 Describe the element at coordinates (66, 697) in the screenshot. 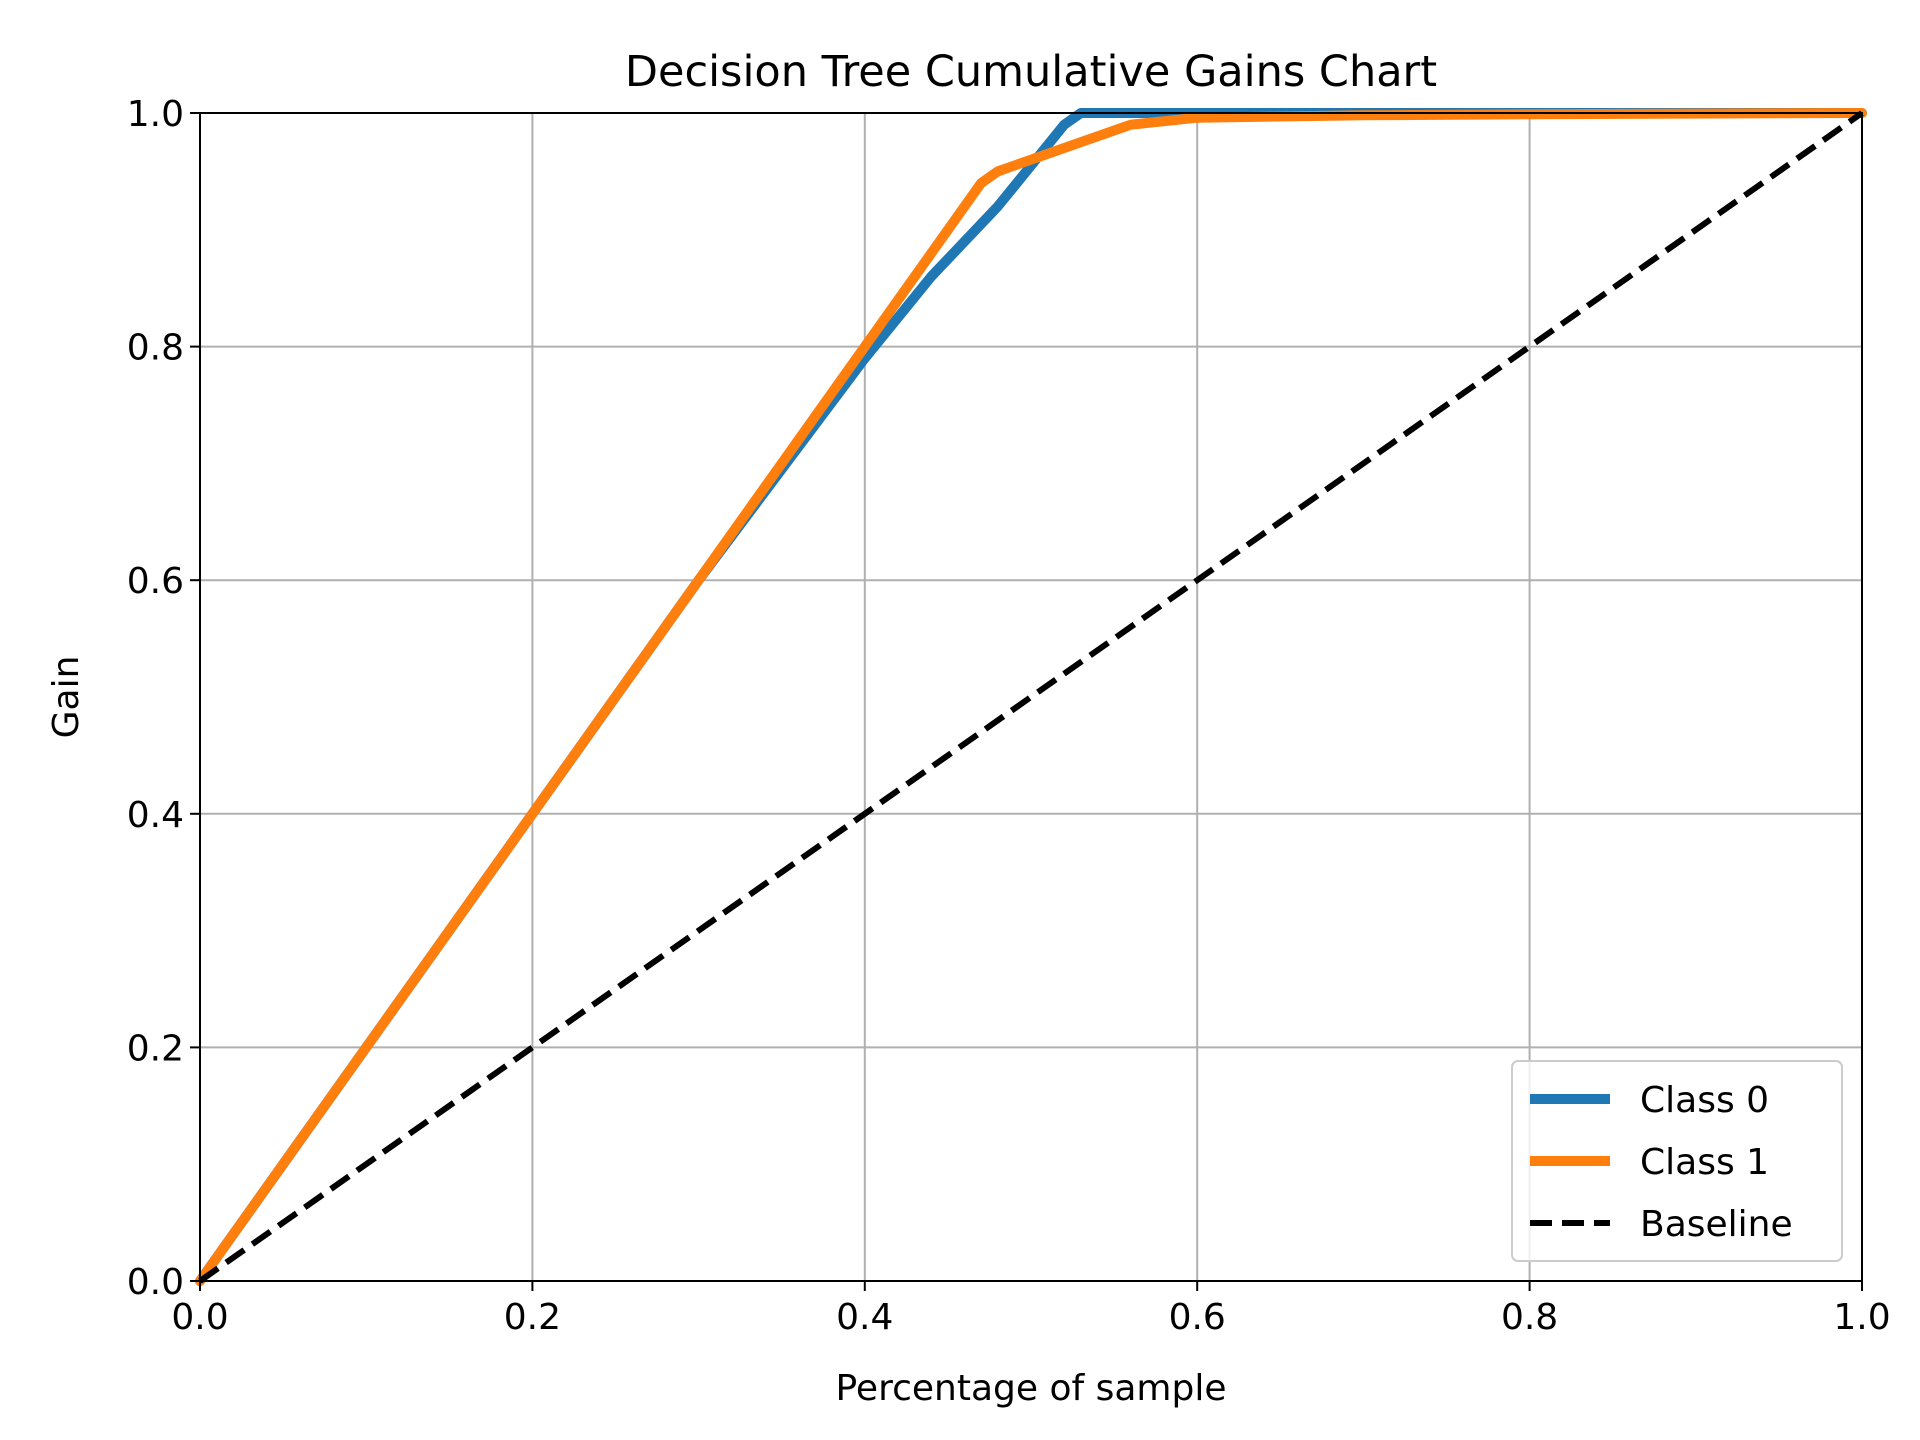

I see `y-axis-label: Gain` at that location.